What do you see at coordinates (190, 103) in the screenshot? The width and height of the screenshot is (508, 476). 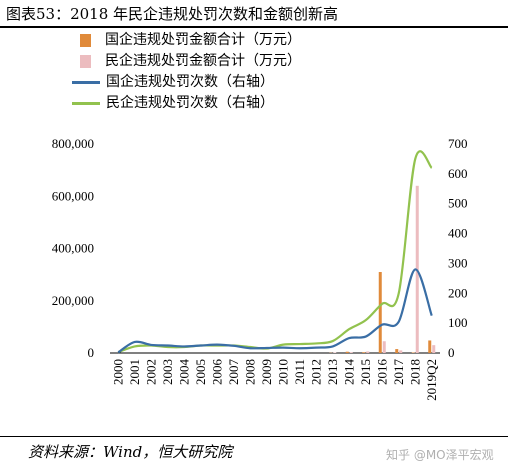 I see `legend-label-priv-count: 民企违规处罚次数（右轴）` at bounding box center [190, 103].